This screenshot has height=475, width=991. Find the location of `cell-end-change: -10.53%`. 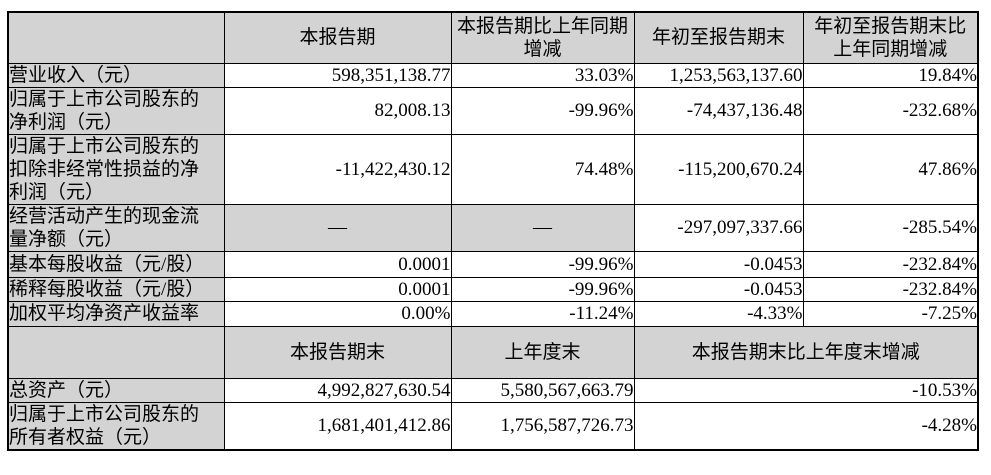

cell-end-change: -10.53% is located at coordinates (806, 390).